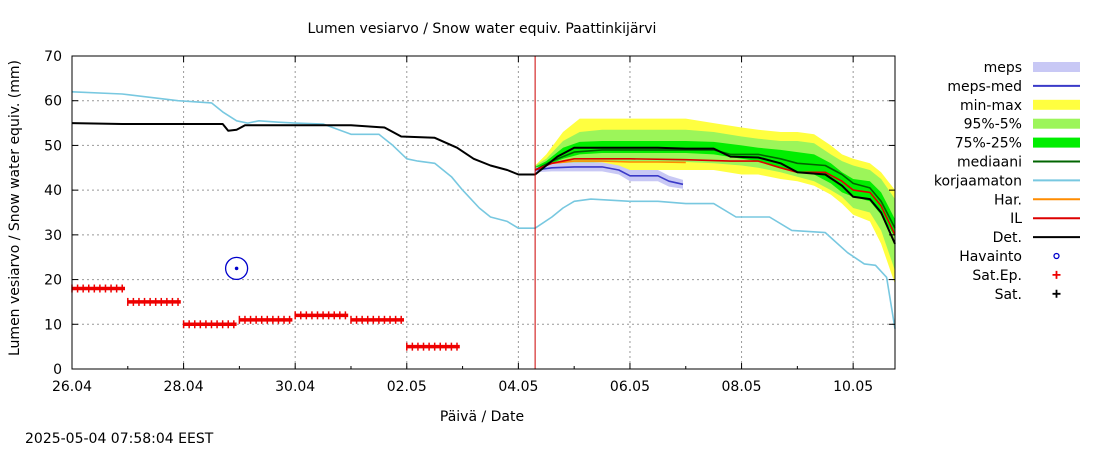  What do you see at coordinates (295, 387) in the screenshot?
I see `x-tick-label: 30.04` at bounding box center [295, 387].